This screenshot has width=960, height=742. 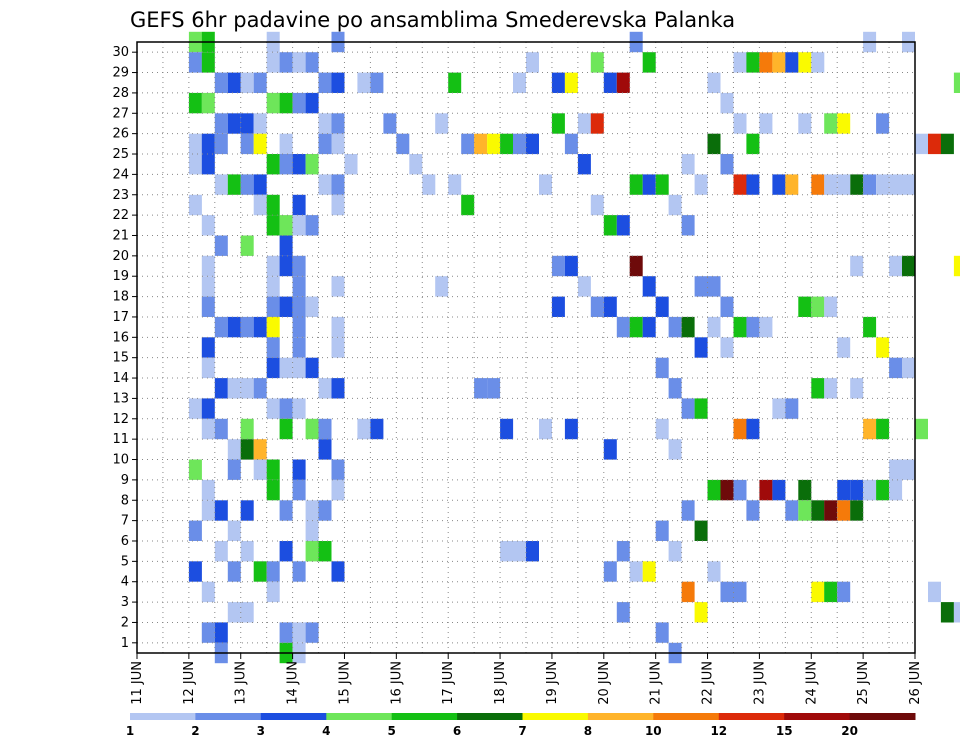 What do you see at coordinates (120, 113) in the screenshot?
I see `y-tick-label: 27` at bounding box center [120, 113].